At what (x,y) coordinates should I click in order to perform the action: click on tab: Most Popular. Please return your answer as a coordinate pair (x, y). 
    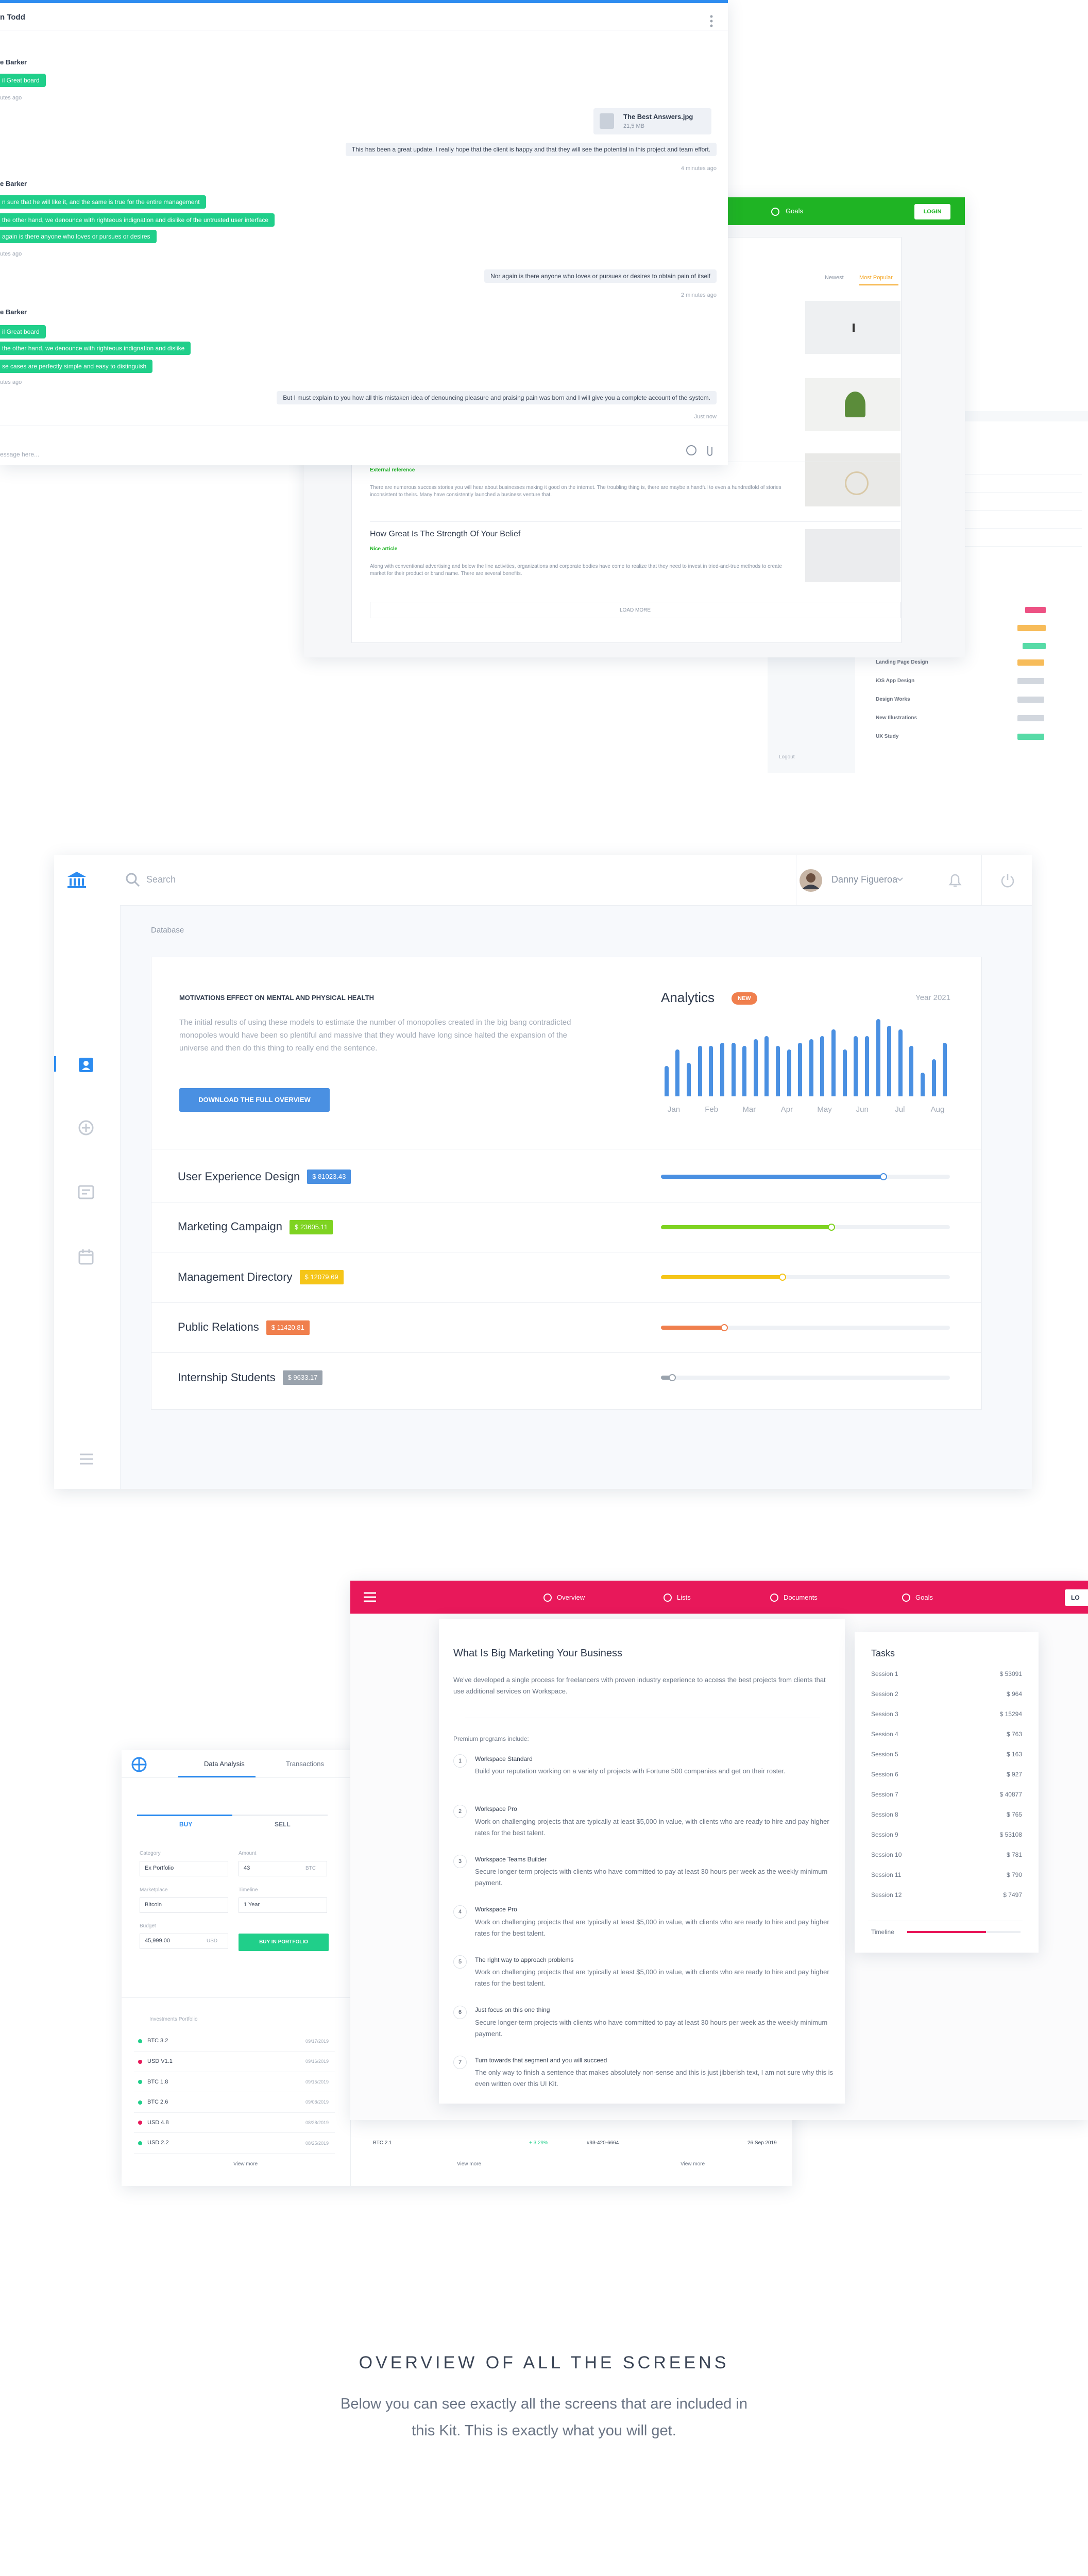
    Looking at the image, I should click on (876, 278).